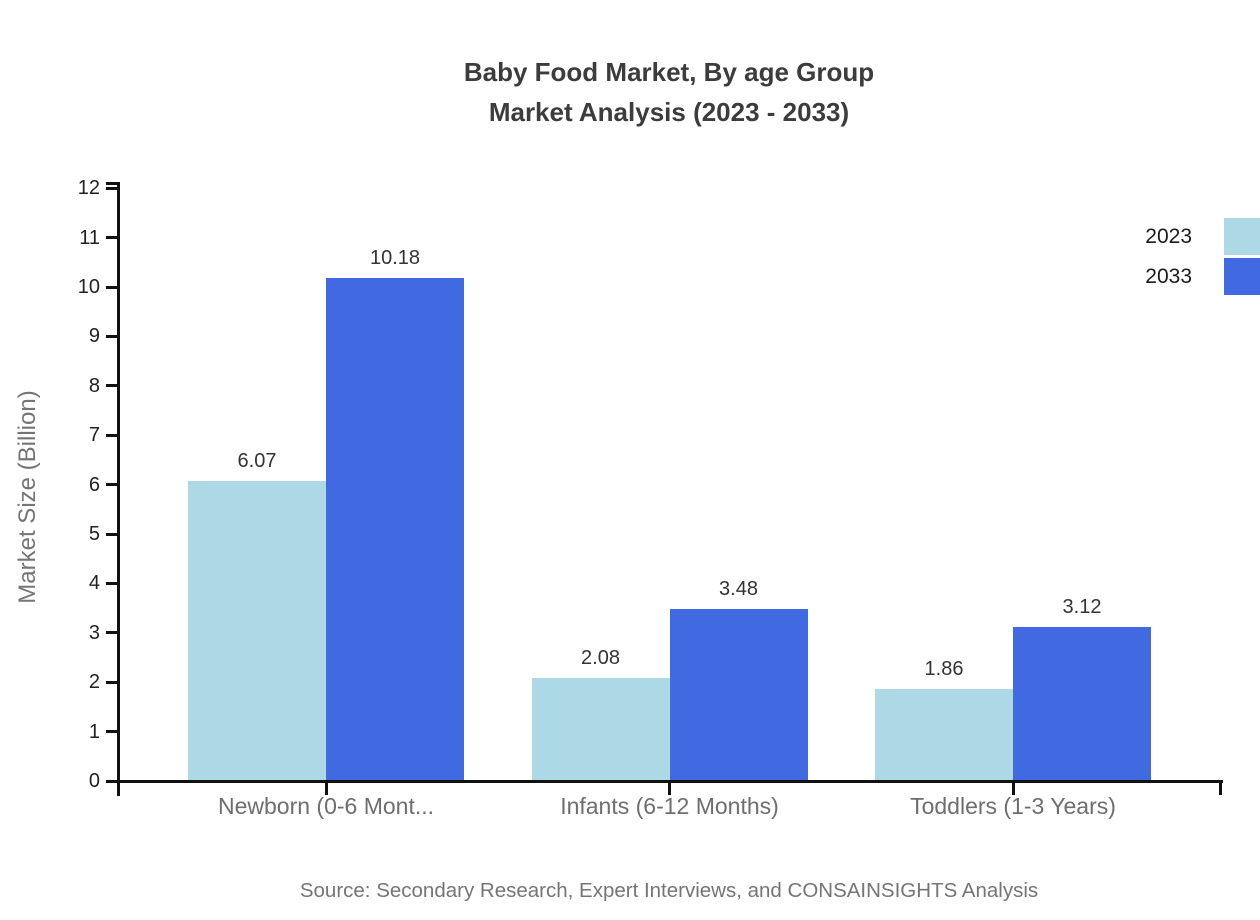 This screenshot has height=920, width=1260. What do you see at coordinates (1168, 276) in the screenshot?
I see `legend-label: 2033` at bounding box center [1168, 276].